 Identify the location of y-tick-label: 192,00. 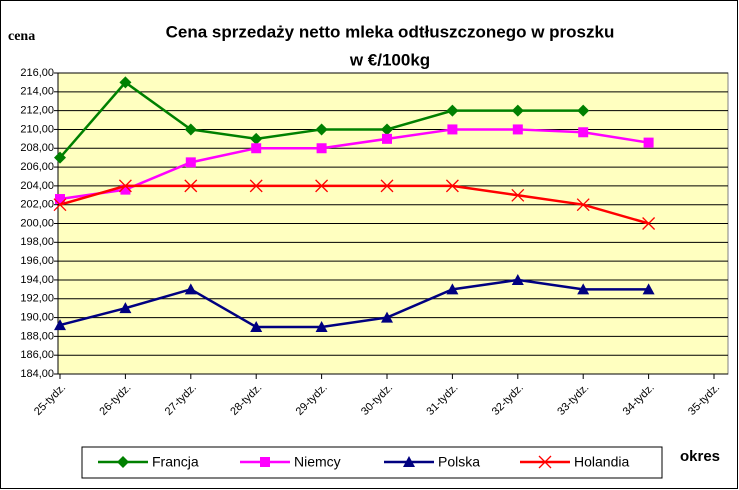
(37, 299).